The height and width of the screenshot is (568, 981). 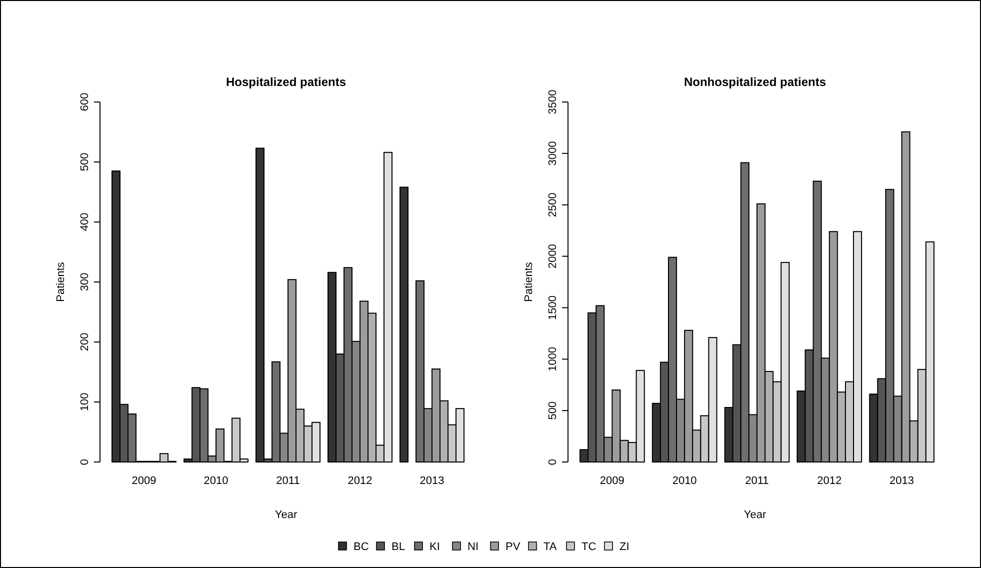 What do you see at coordinates (398, 547) in the screenshot?
I see `legend-label: BL` at bounding box center [398, 547].